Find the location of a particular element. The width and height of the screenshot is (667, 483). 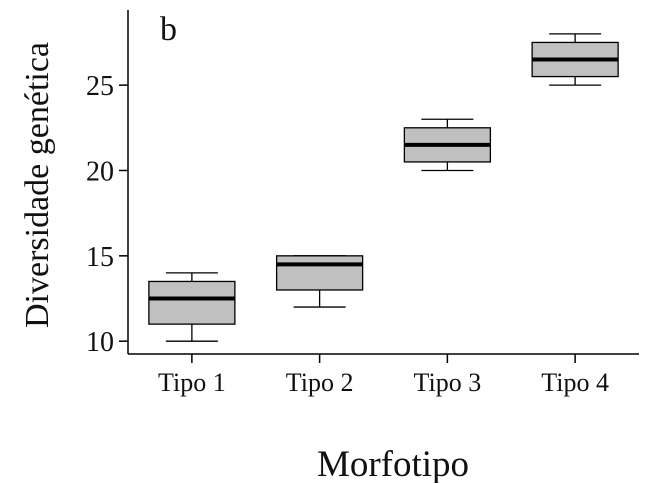

y-tick-label: 15 is located at coordinates (100, 257).